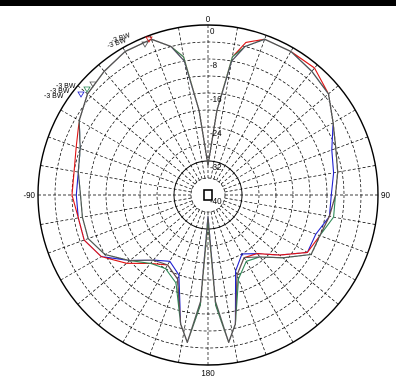 The width and height of the screenshot is (396, 379). I want to click on angle-label: 0, so click(208, 19).